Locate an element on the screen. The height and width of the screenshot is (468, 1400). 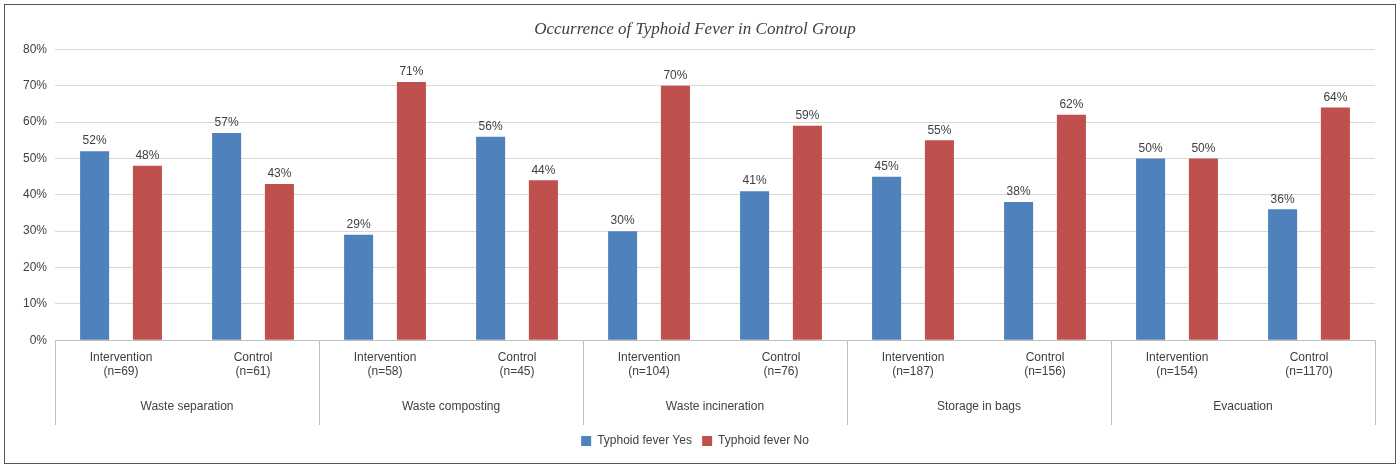
x-tick-label: Control (n=76) is located at coordinates (781, 364).